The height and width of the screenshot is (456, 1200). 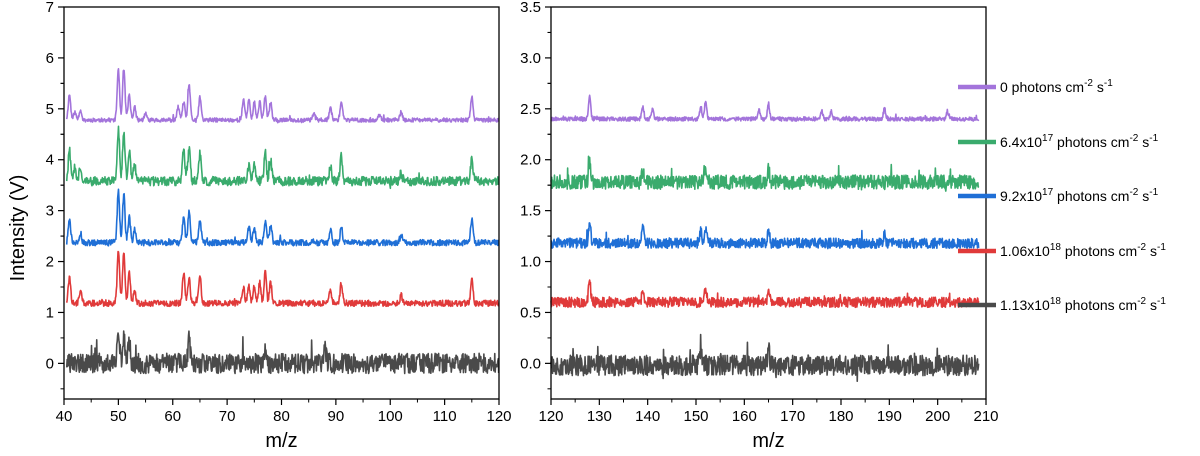 I want to click on y-tick-label: 7, so click(x=50, y=8).